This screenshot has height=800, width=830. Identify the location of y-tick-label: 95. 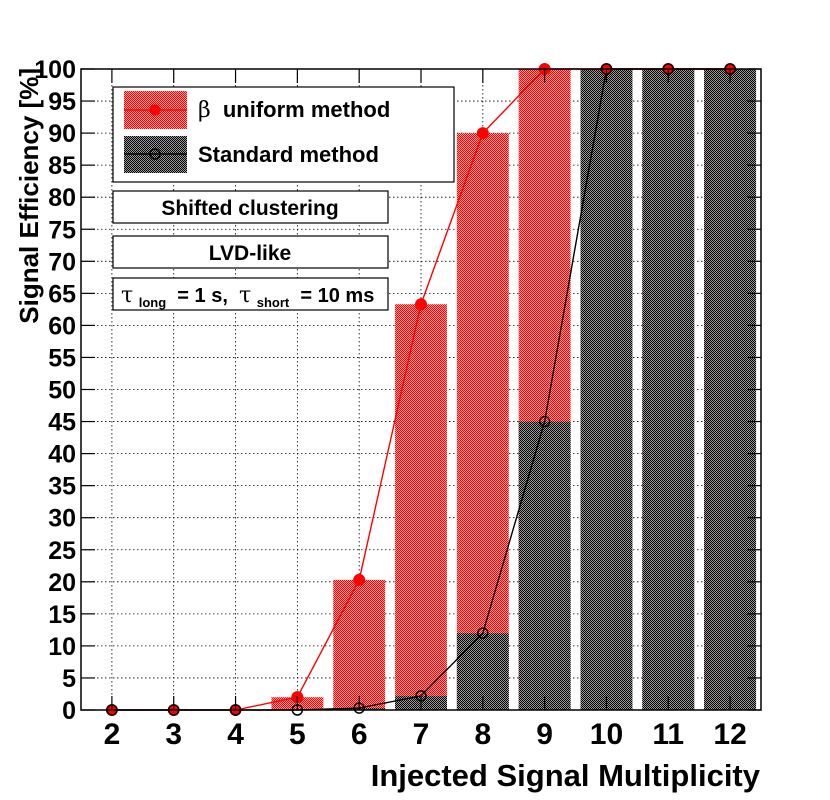
(62, 102).